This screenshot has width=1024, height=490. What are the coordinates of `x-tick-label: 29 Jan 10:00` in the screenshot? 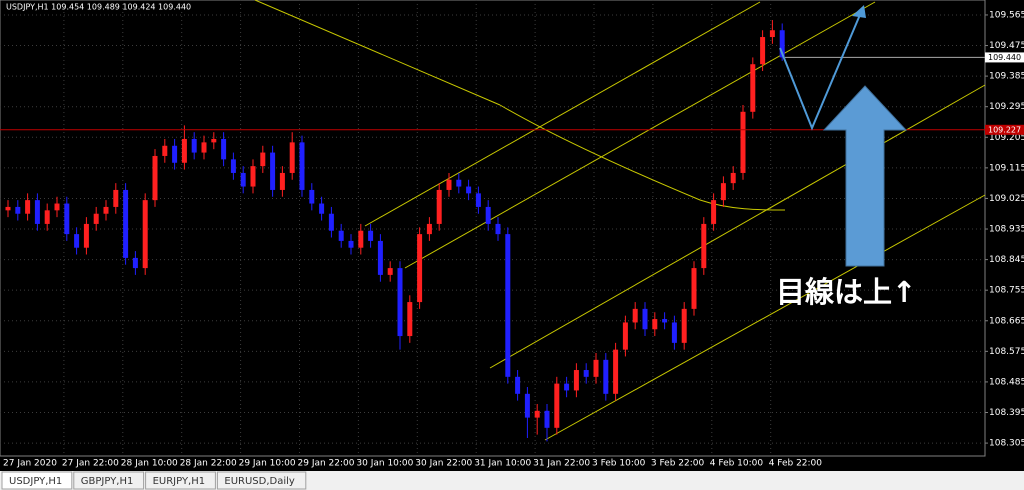 It's located at (267, 464).